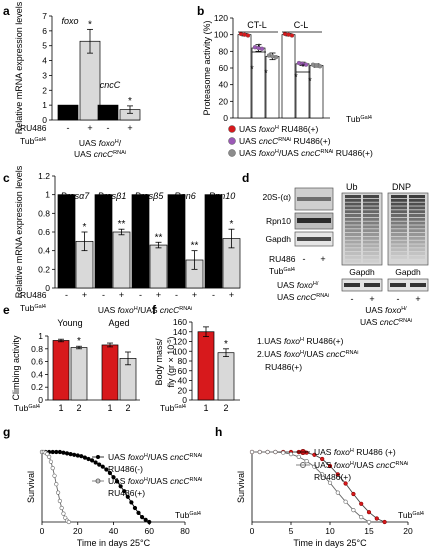 Image resolution: width=434 pixels, height=550 pixels. I want to click on c-category-label: Rpn10, so click(222, 196).